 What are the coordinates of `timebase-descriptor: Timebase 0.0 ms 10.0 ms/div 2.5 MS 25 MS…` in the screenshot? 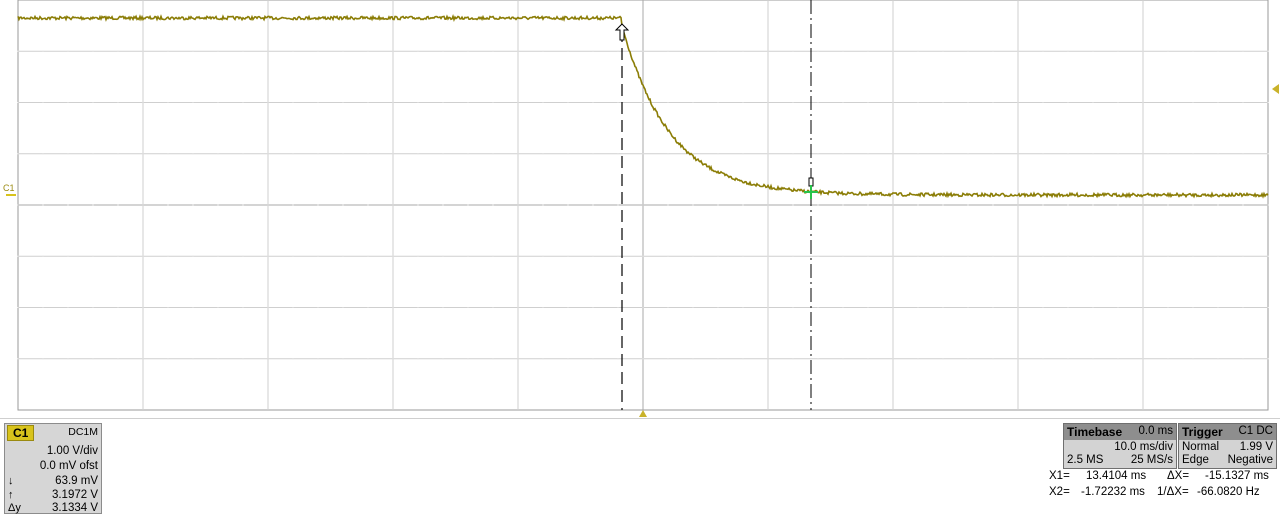 It's located at (1120, 446).